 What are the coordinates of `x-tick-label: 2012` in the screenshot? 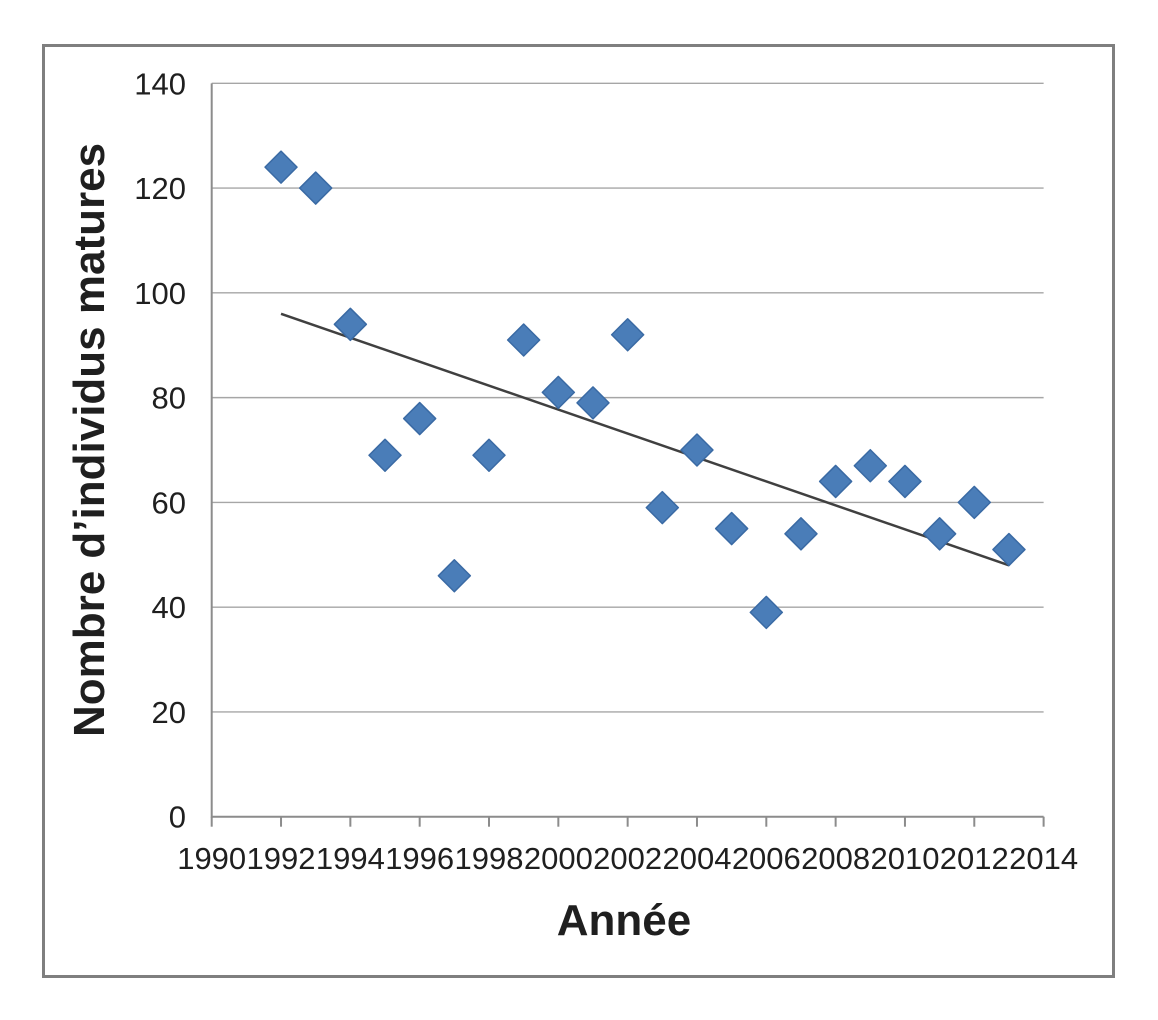 It's located at (974, 858).